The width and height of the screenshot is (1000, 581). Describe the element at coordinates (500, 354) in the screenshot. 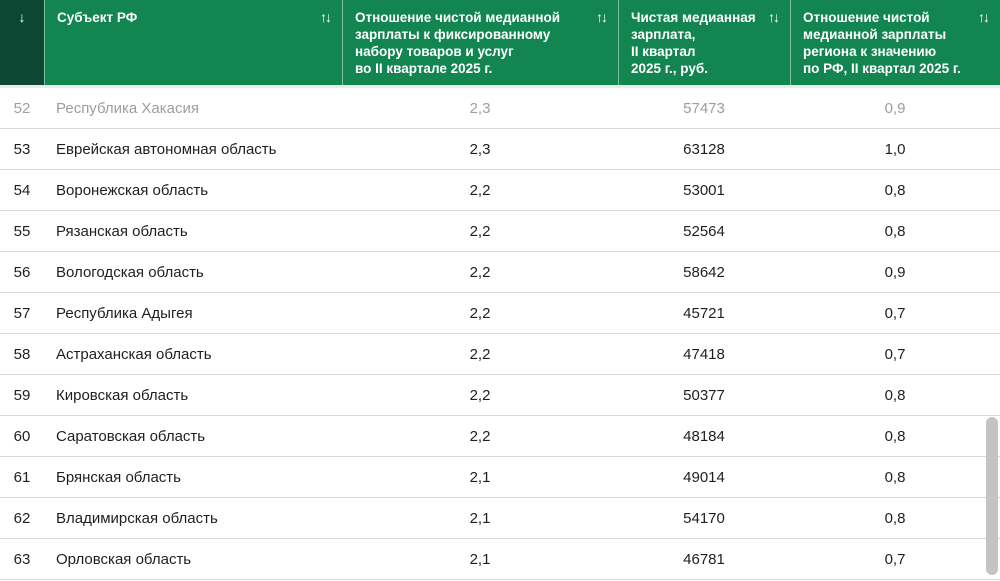

I see `table-row: 58 Астраханская область 2,2 47418 0,7` at that location.